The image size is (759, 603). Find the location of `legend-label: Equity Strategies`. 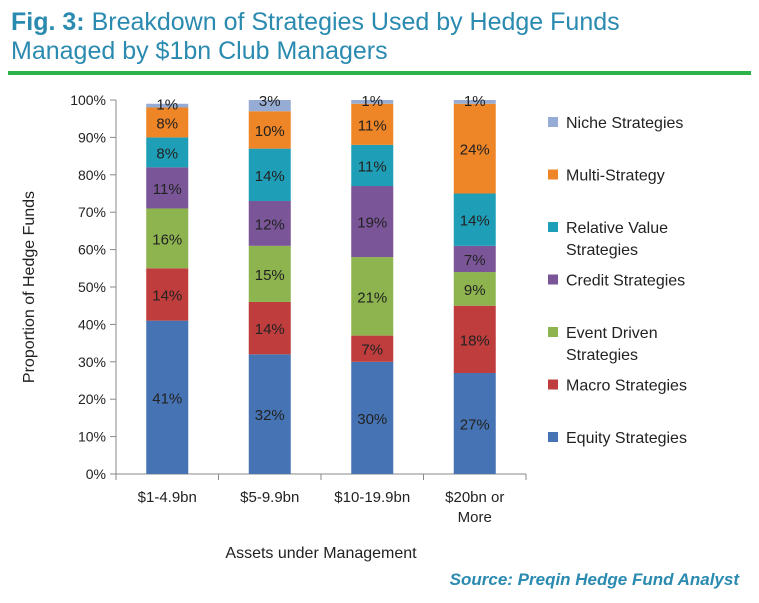

legend-label: Equity Strategies is located at coordinates (626, 438).